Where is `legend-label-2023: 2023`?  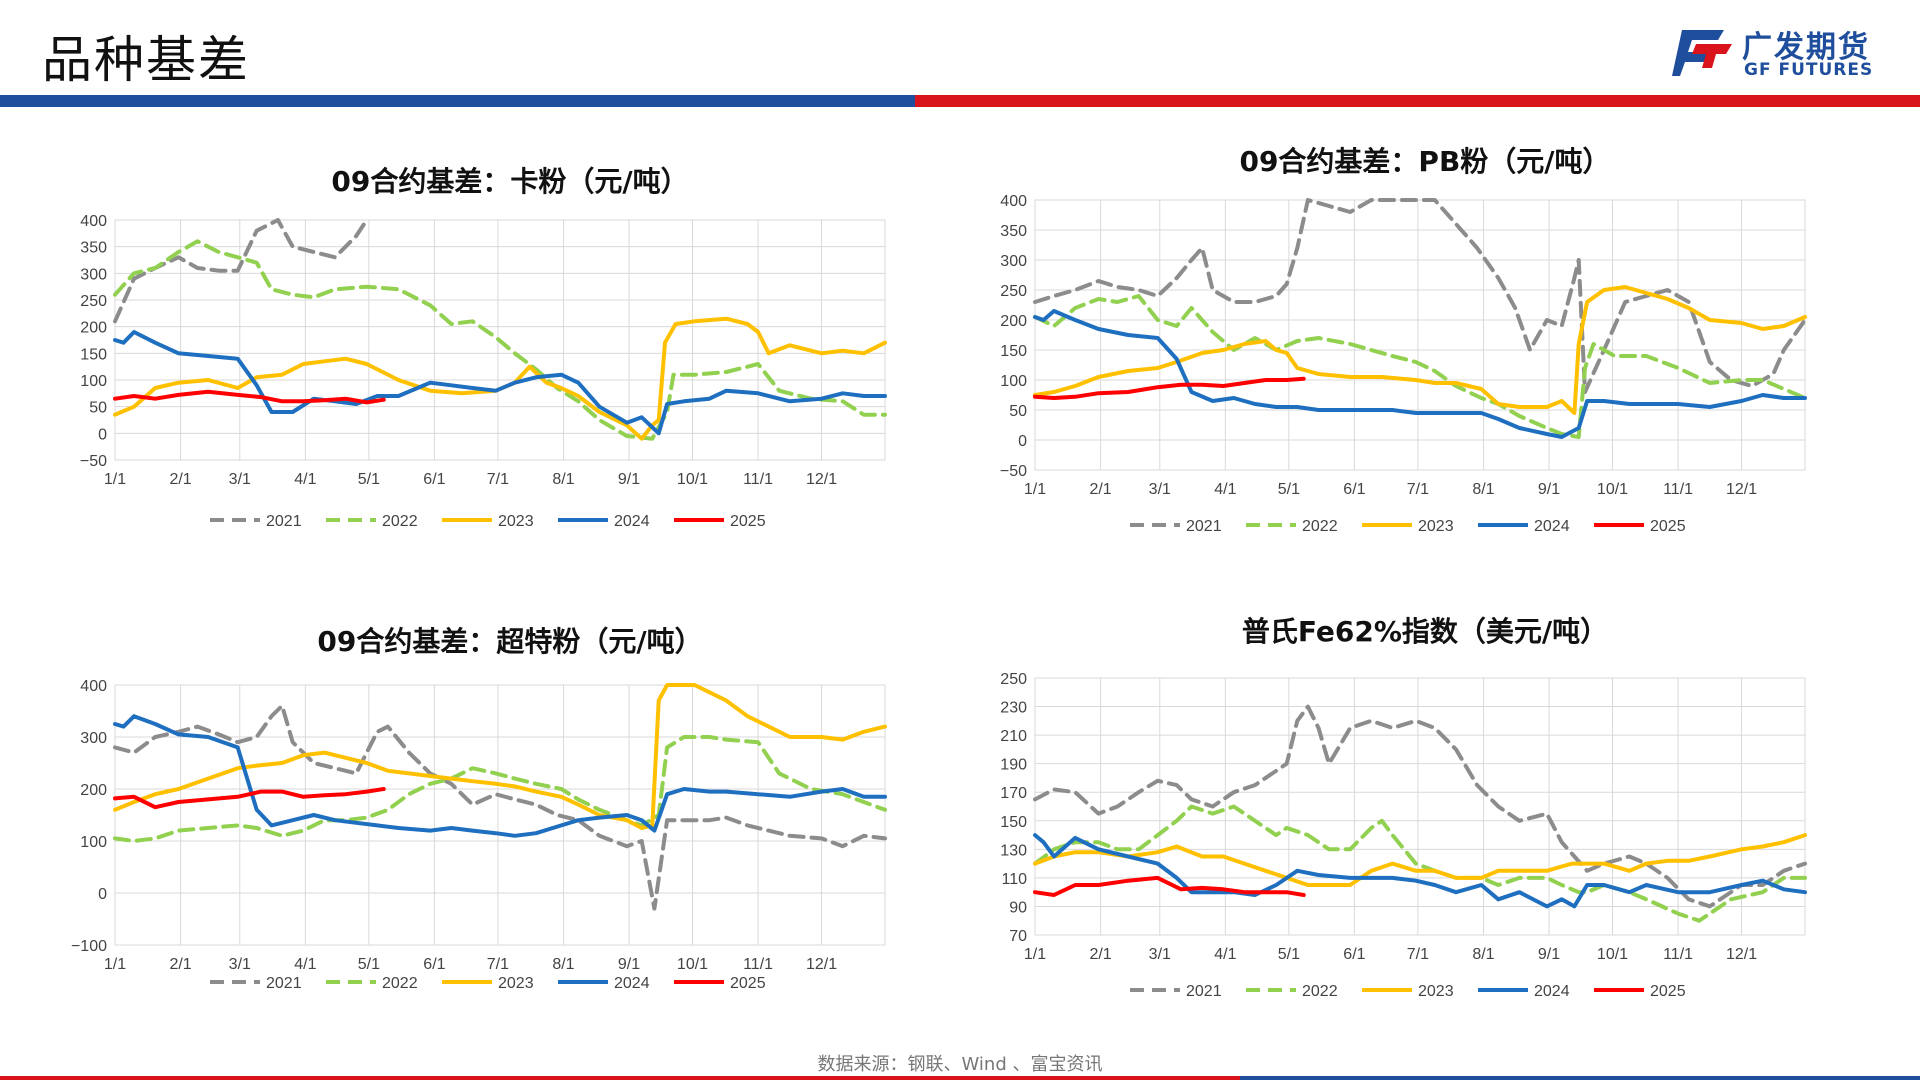
legend-label-2023: 2023 is located at coordinates (1436, 526).